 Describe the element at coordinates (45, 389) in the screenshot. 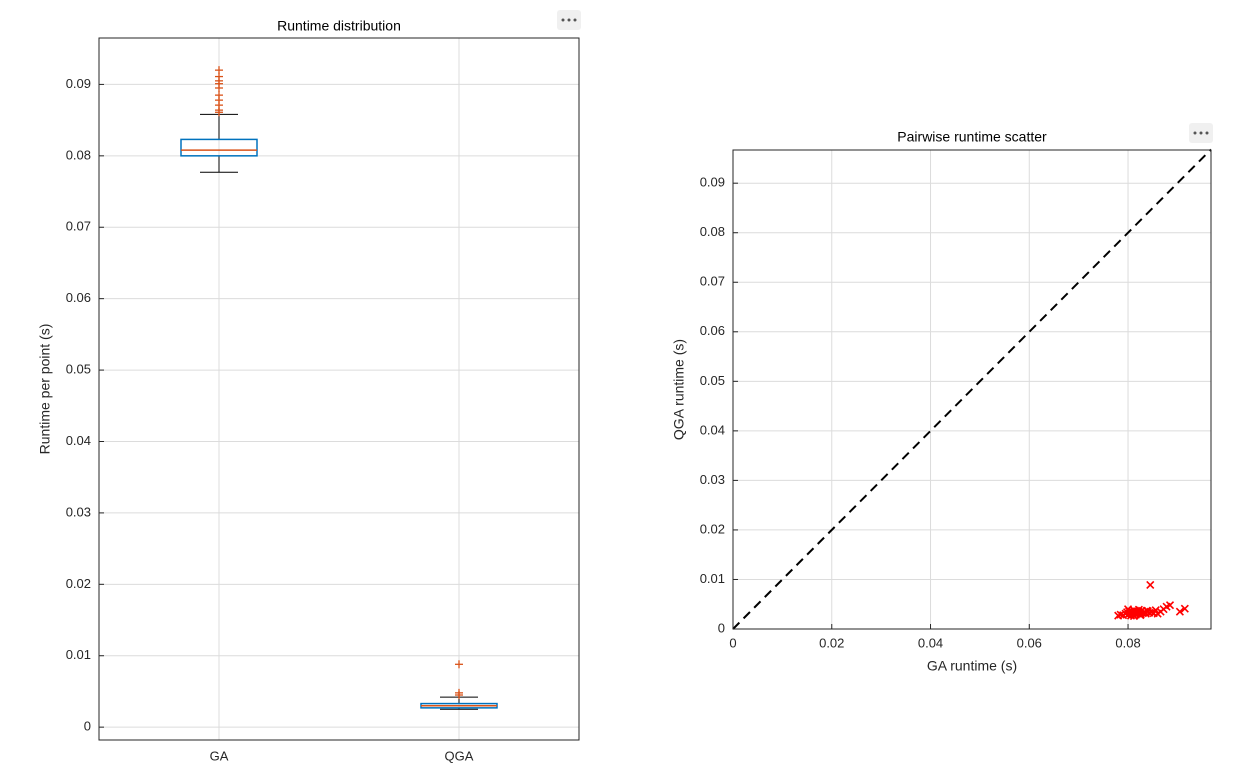

I see `y-axis-label: Runtime per point (s)` at that location.